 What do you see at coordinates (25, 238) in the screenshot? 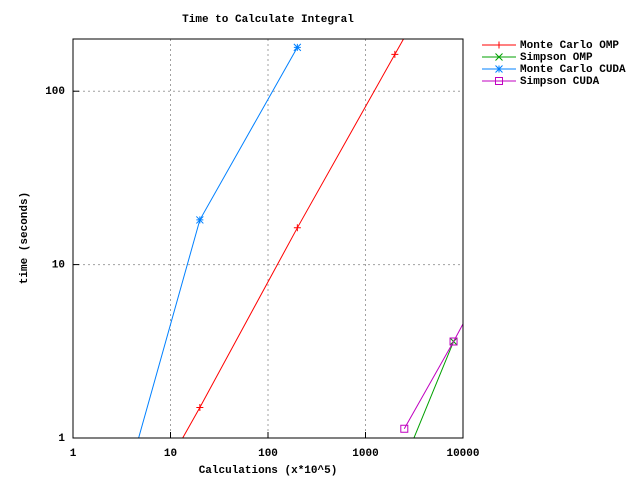
I see `y-axis-label: time (seconds)` at bounding box center [25, 238].